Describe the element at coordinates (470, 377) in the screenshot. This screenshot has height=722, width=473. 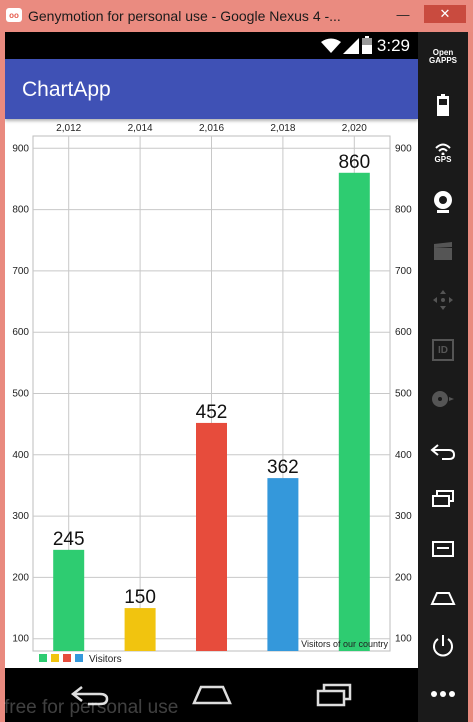
I see `window-border` at that location.